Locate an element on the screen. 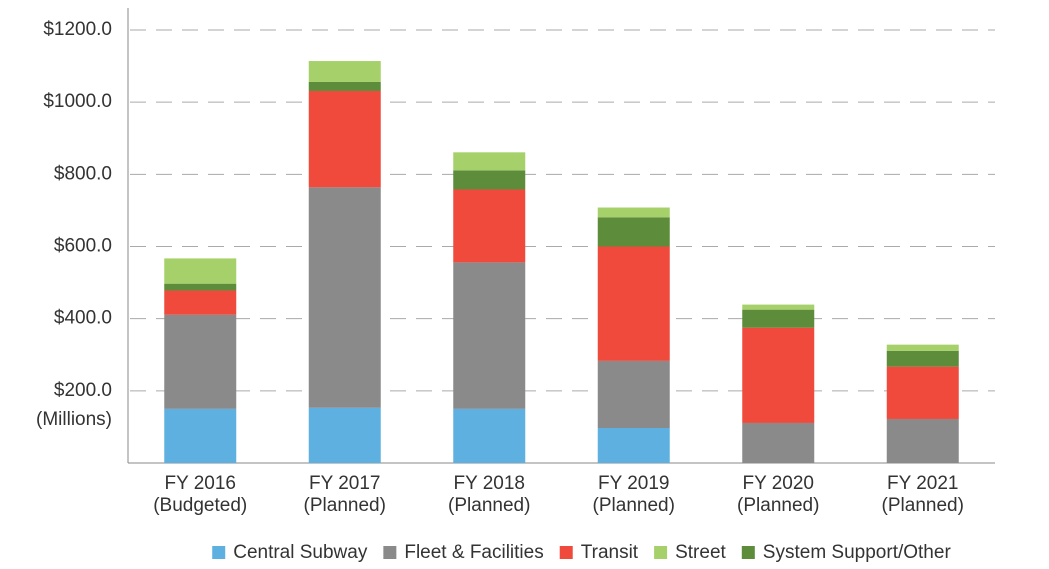 The height and width of the screenshot is (569, 1049). x-tick-label: (Budgeted) is located at coordinates (200, 505).